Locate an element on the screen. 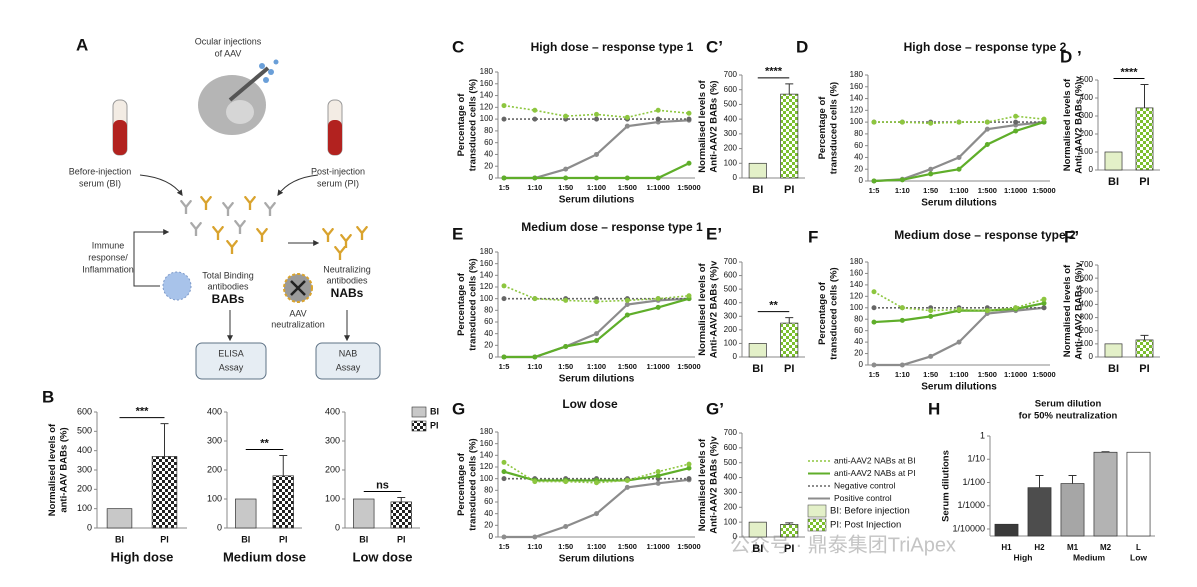 The image size is (1197, 587). x-tick-label: 1:5000 is located at coordinates (688, 187).